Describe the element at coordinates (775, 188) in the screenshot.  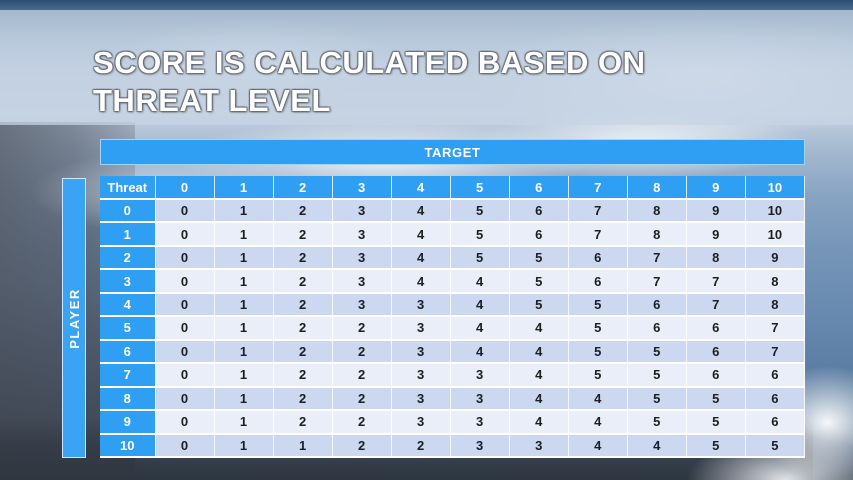
I see `column-header: 10` at that location.